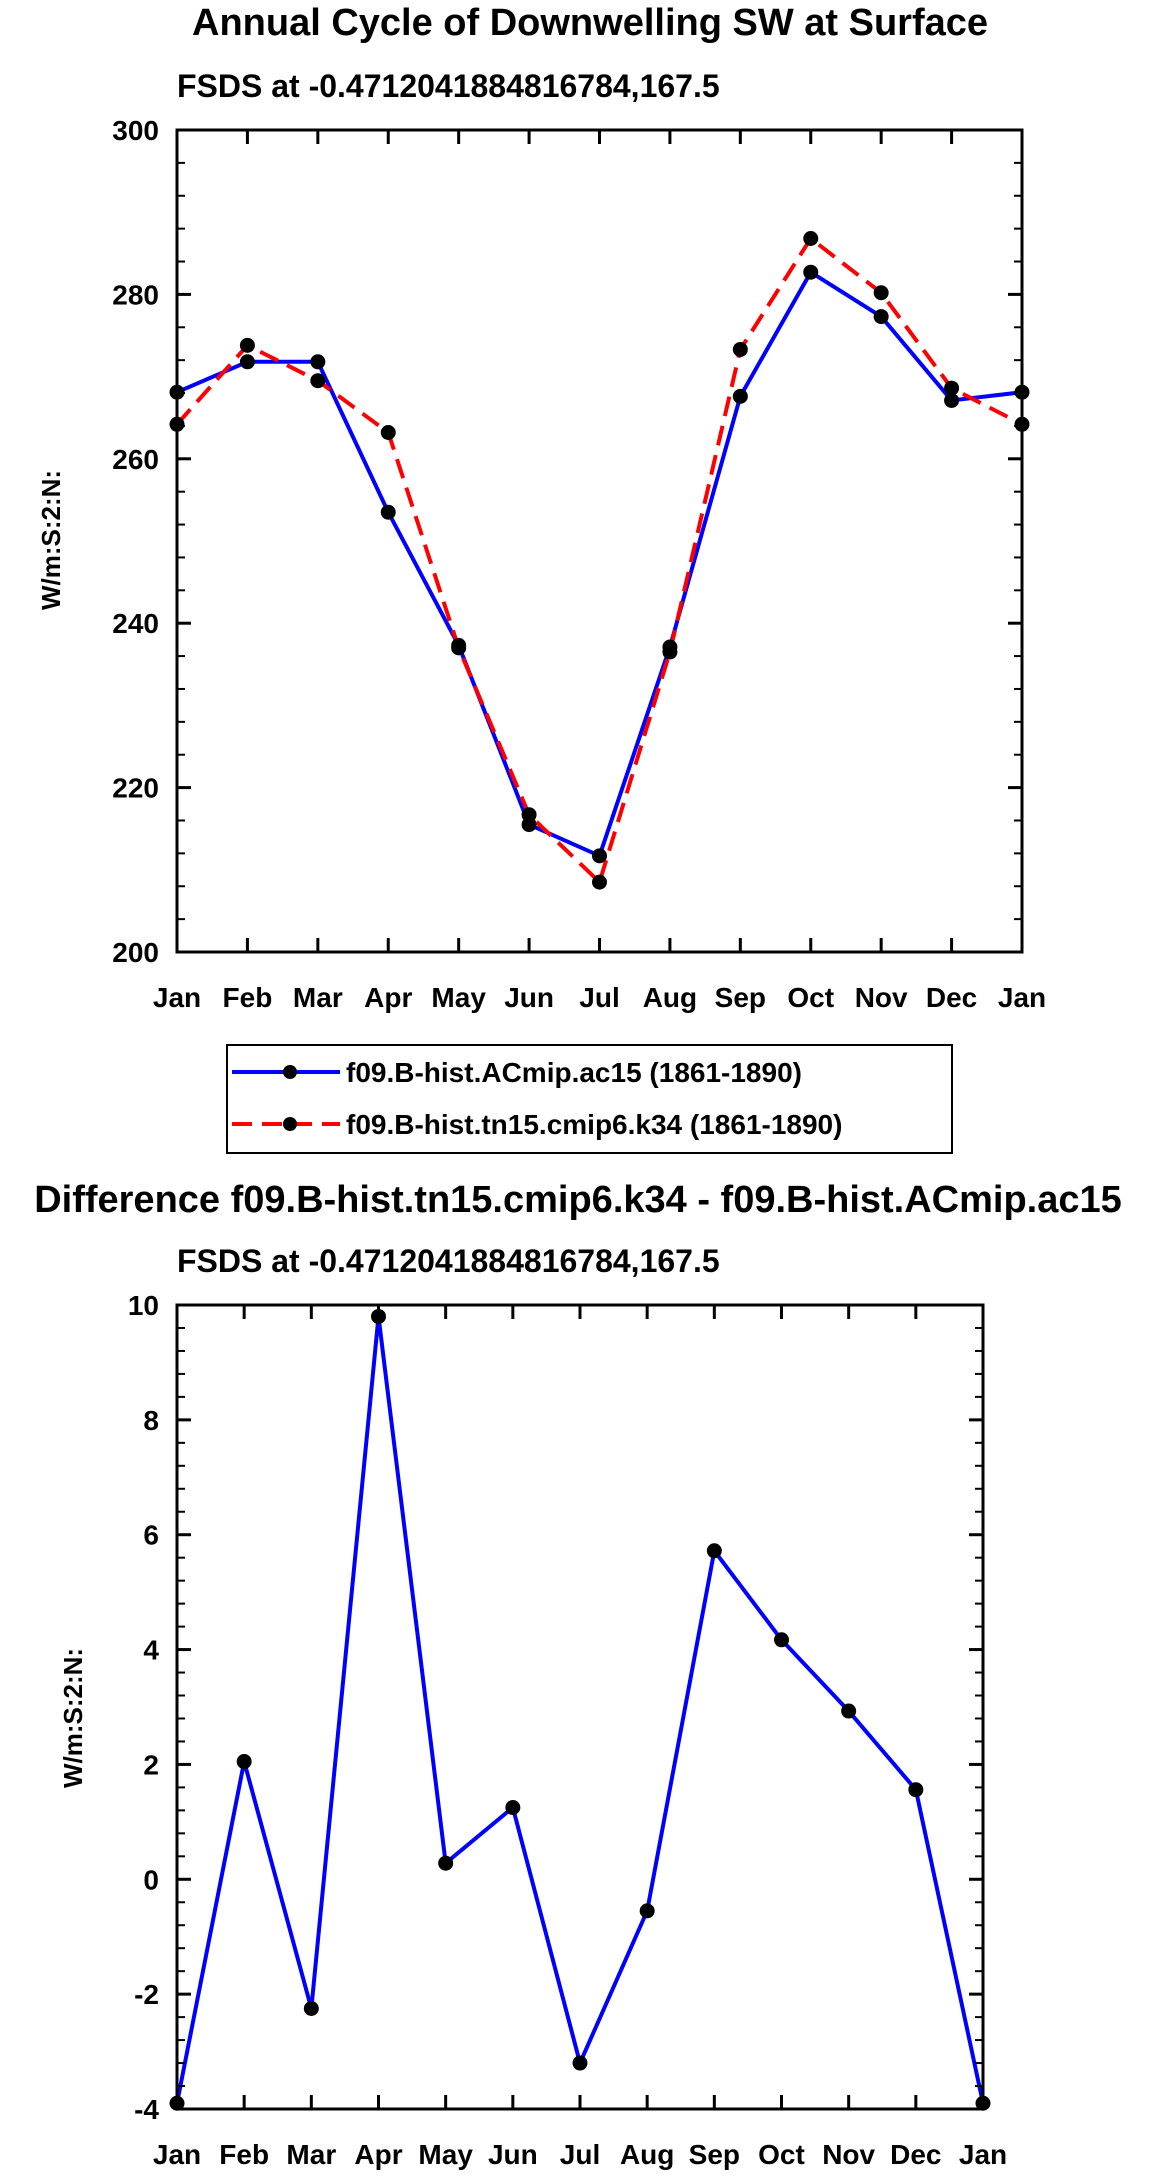 This screenshot has width=1161, height=2179. I want to click on chart2-y-tick-label: 2, so click(151, 1764).